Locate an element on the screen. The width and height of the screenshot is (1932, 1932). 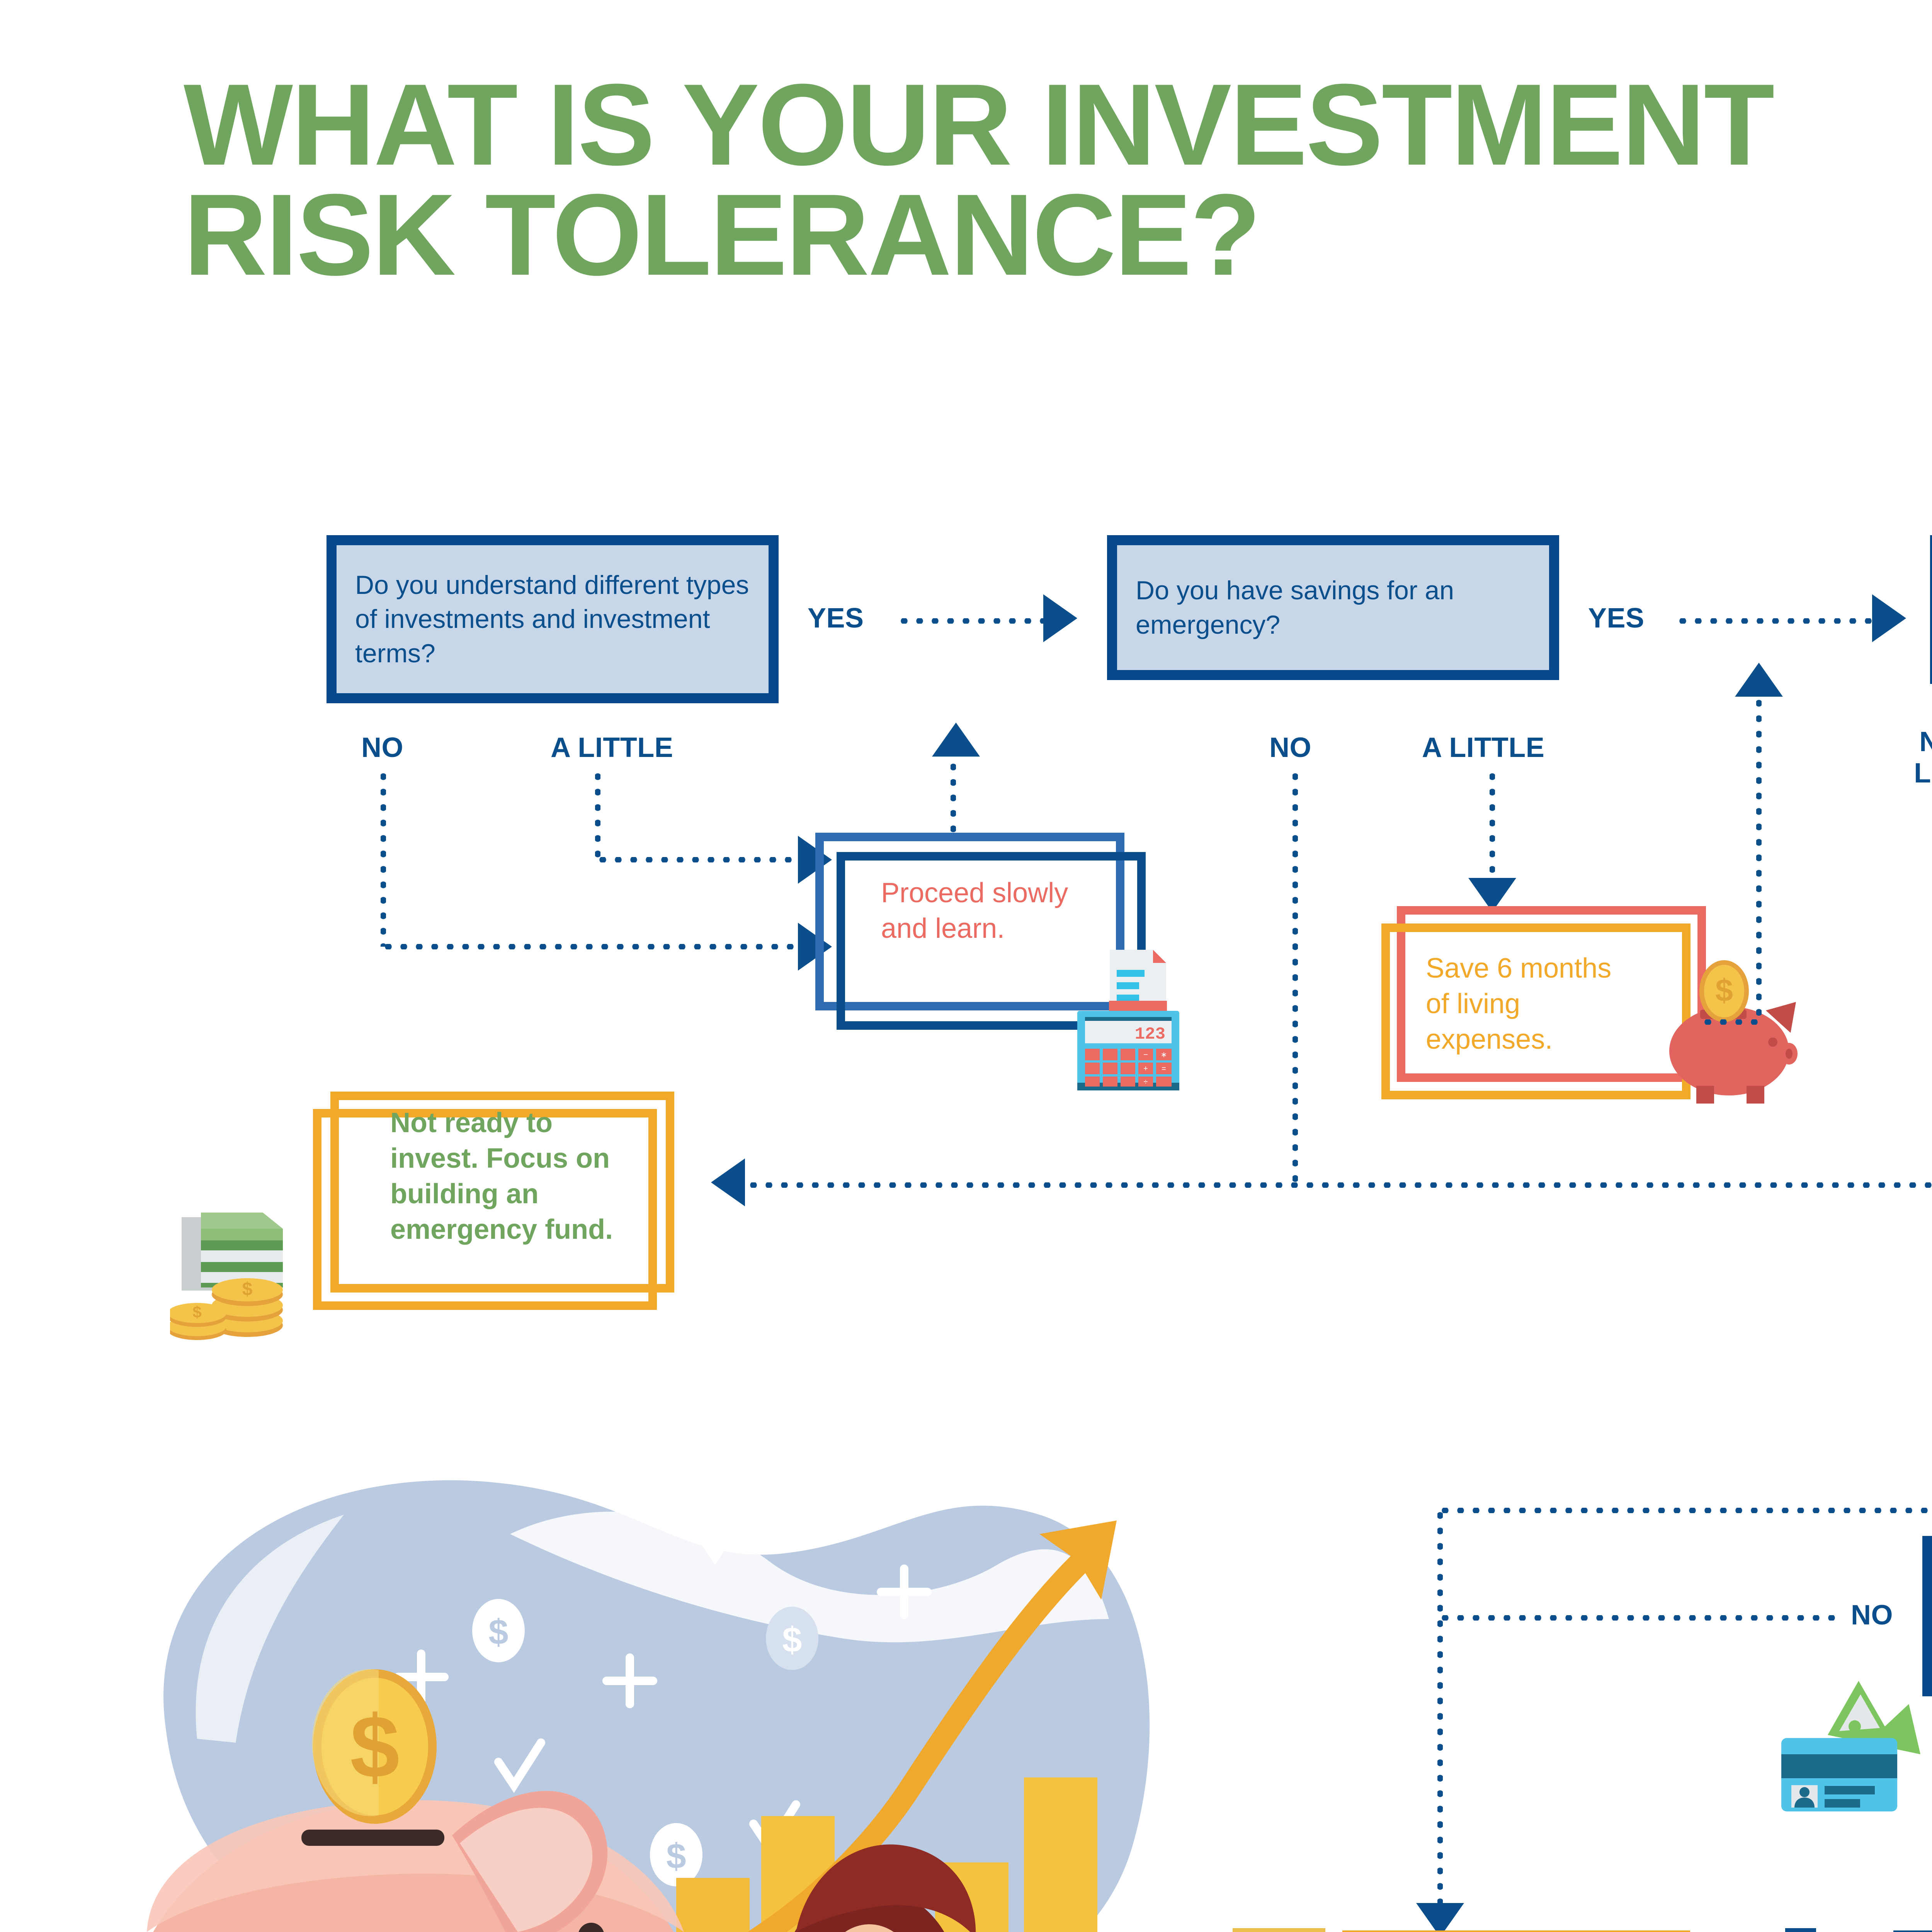
outcome-notready-frame is located at coordinates (485, 1210).